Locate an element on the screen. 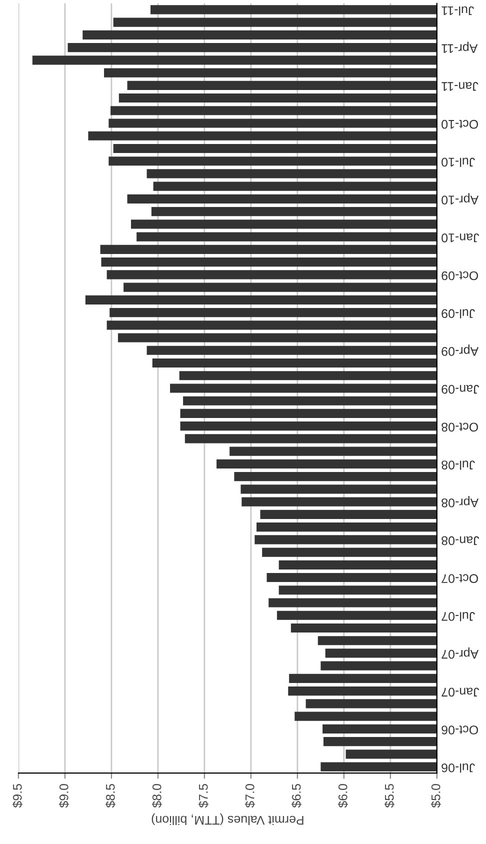 This screenshot has height=844, width=486. x-tick-label: $8.0 is located at coordinates (157, 796).